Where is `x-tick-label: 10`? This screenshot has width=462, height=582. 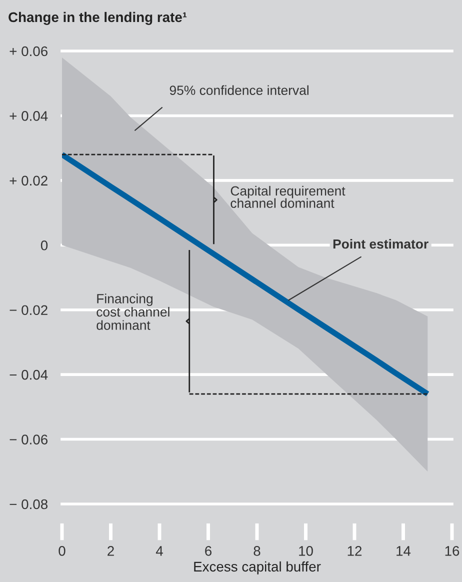
x-tick-label: 10 is located at coordinates (306, 551).